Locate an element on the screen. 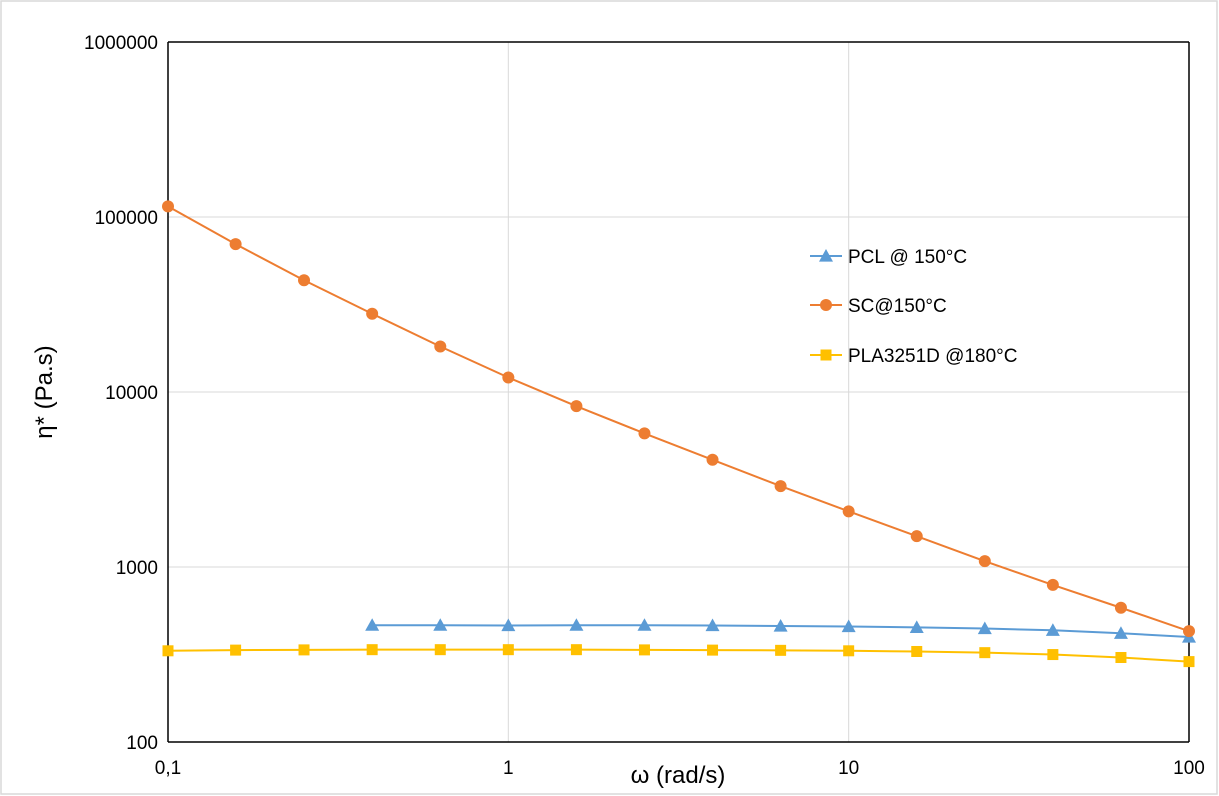 The height and width of the screenshot is (796, 1219). legend-label: PLA3251D @180°C is located at coordinates (933, 356).